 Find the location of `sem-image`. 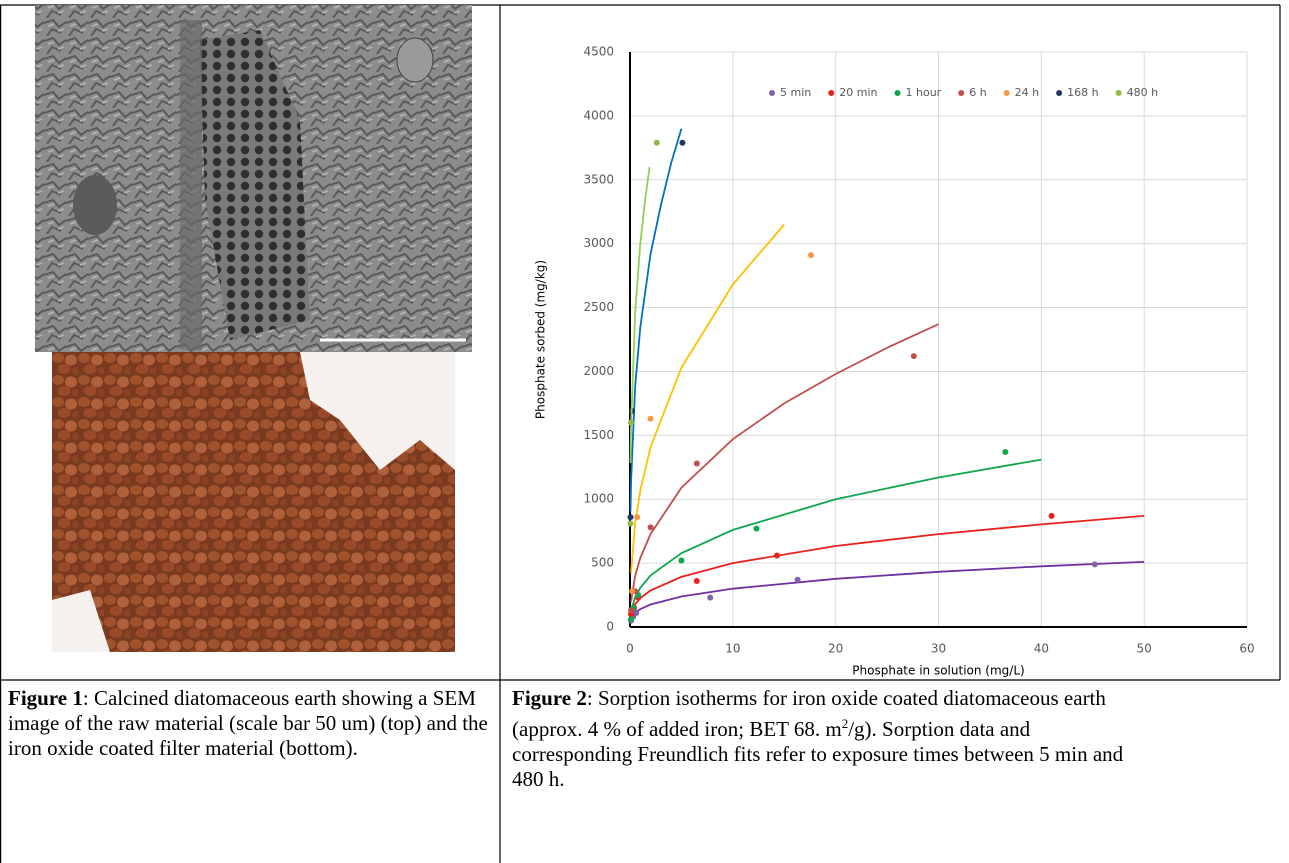

sem-image is located at coordinates (253, 178).